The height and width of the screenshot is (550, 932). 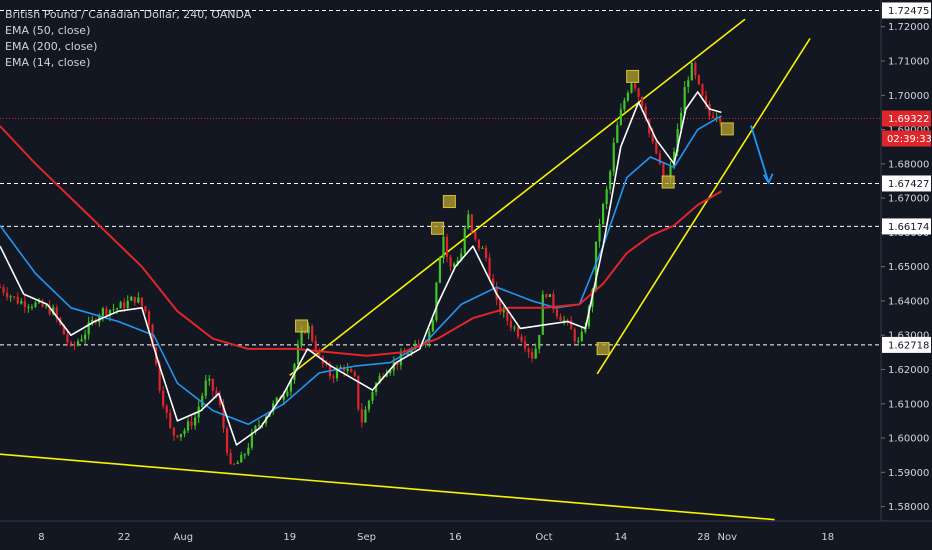 What do you see at coordinates (908, 301) in the screenshot?
I see `y-tick-label: 1.64000` at bounding box center [908, 301].